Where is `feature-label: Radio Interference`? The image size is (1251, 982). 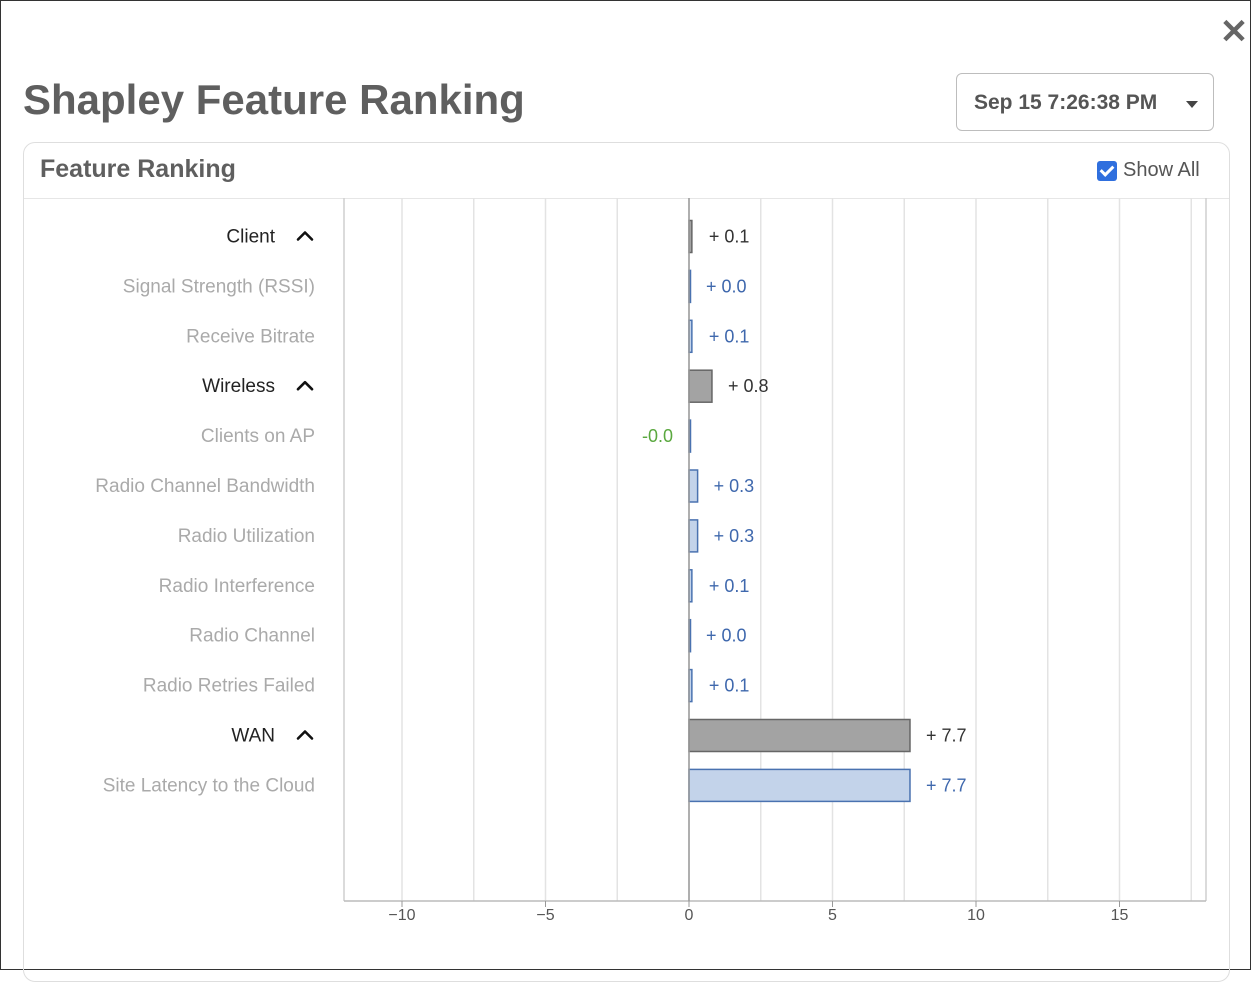 feature-label: Radio Interference is located at coordinates (237, 586).